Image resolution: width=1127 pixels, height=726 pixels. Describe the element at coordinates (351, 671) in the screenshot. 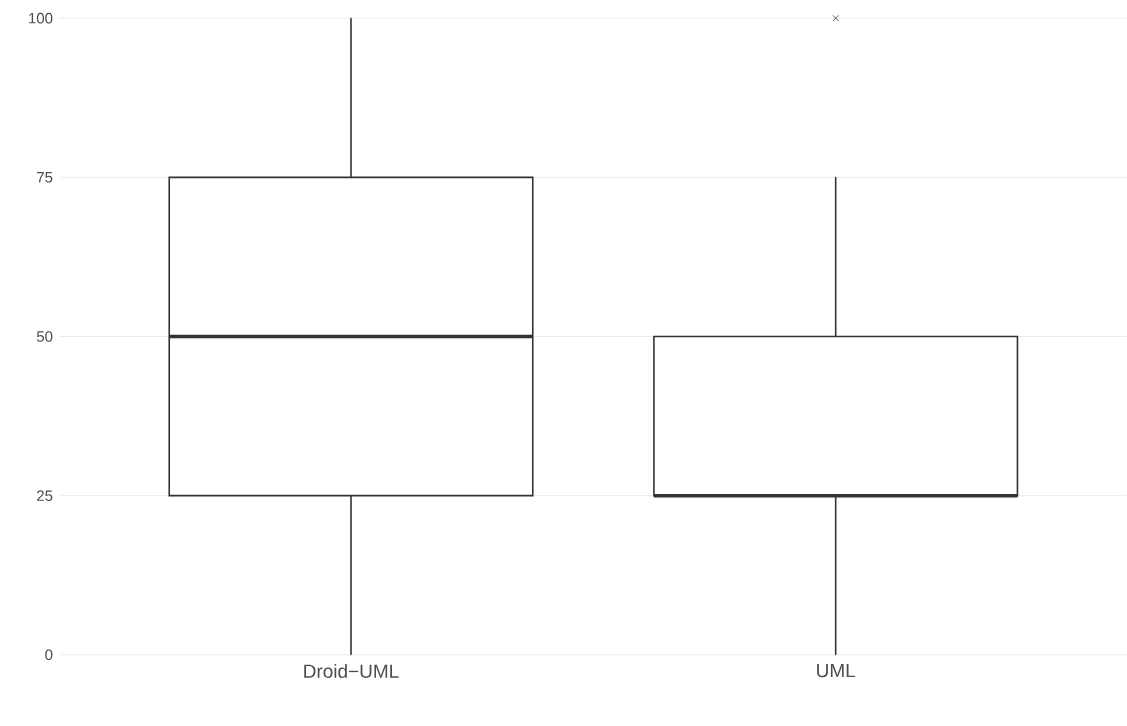

I see `x-tick-label: Droid−UML` at that location.